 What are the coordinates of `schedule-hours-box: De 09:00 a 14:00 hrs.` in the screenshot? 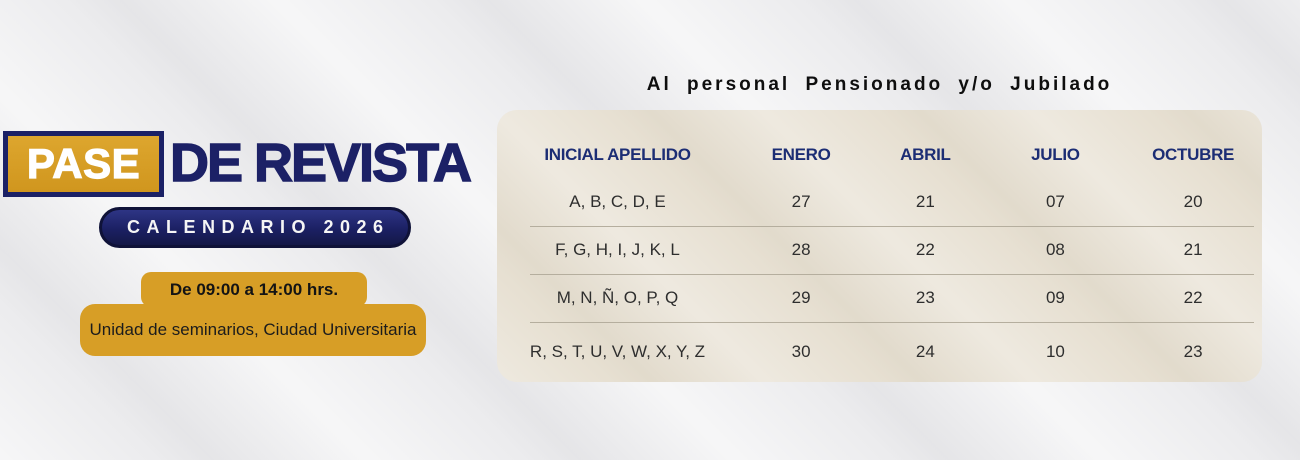 It's located at (254, 289).